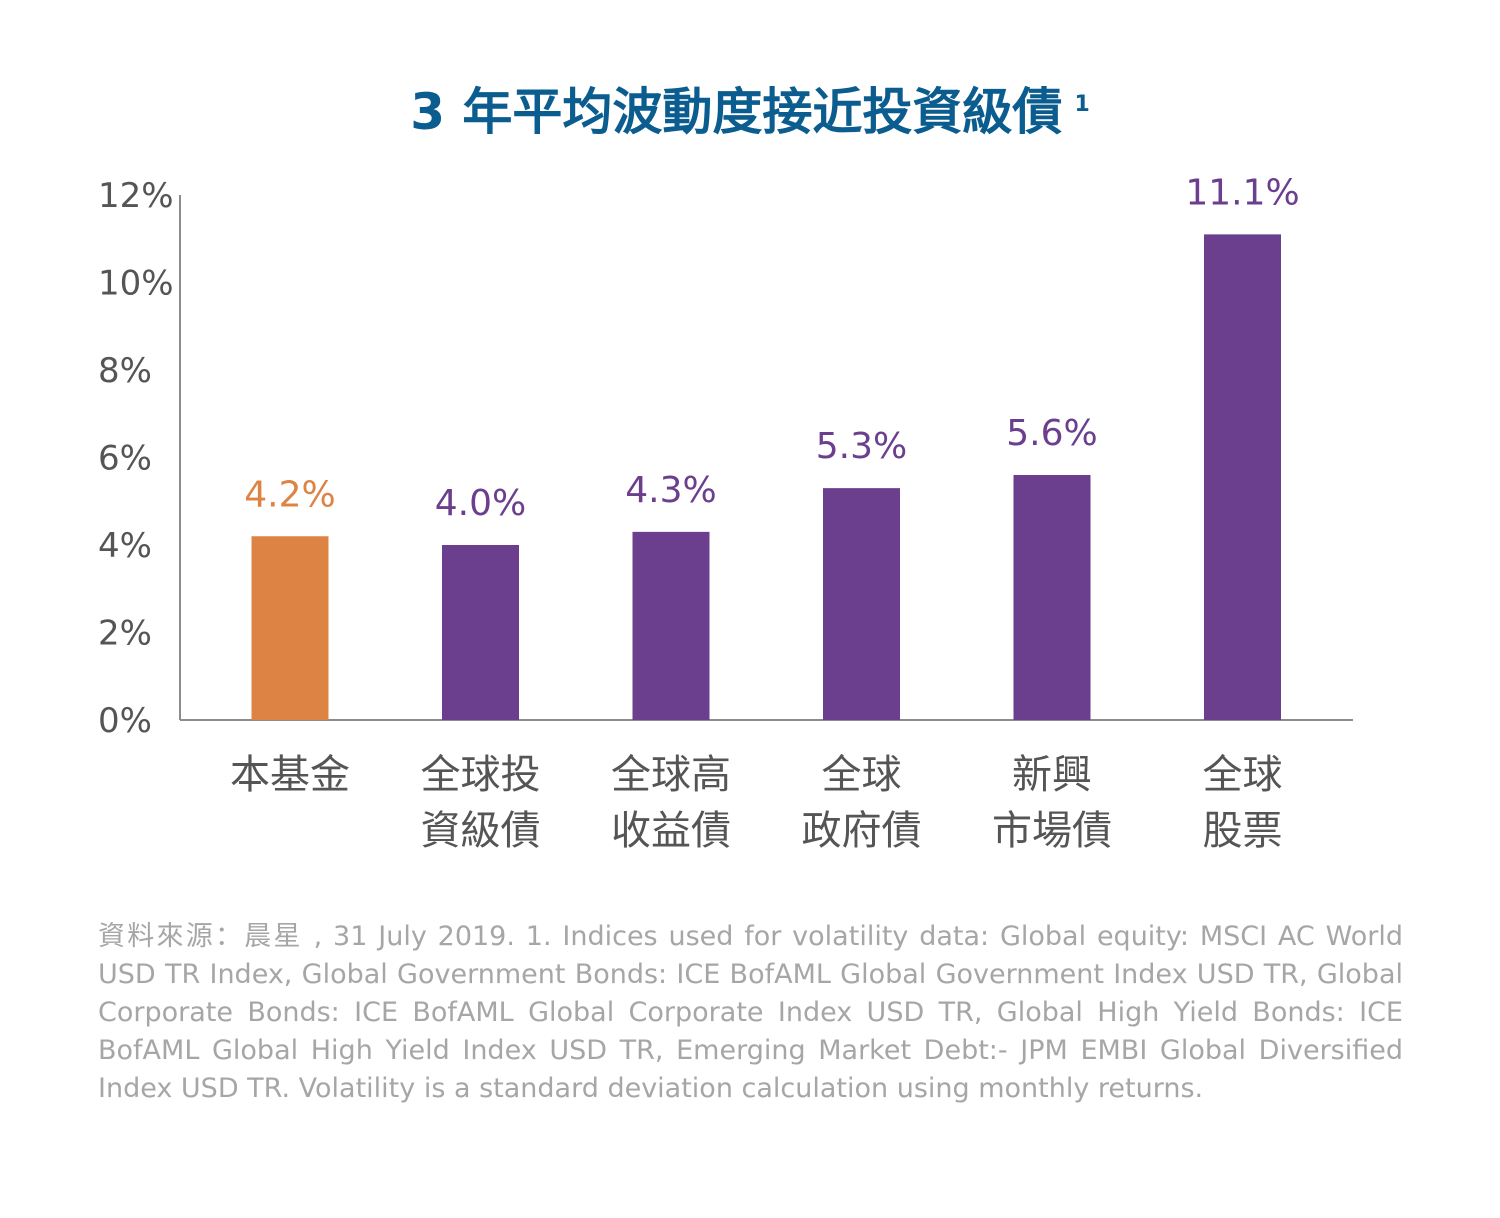 Image resolution: width=1500 pixels, height=1218 pixels. I want to click on y-tick-label: 8%, so click(125, 371).